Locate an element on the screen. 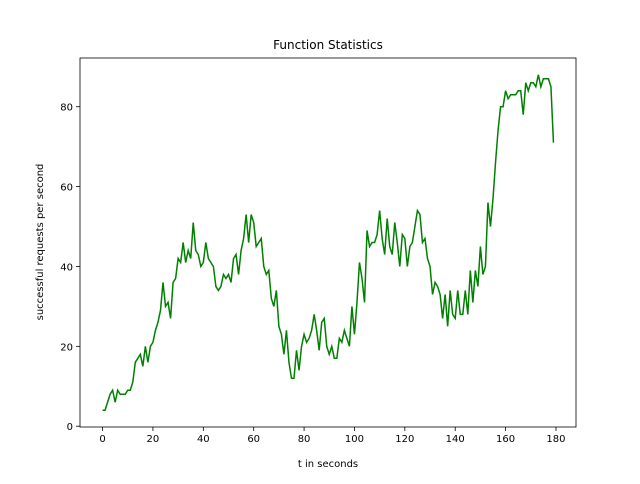 This screenshot has height=484, width=640. y-tick-label: 20 is located at coordinates (66, 347).